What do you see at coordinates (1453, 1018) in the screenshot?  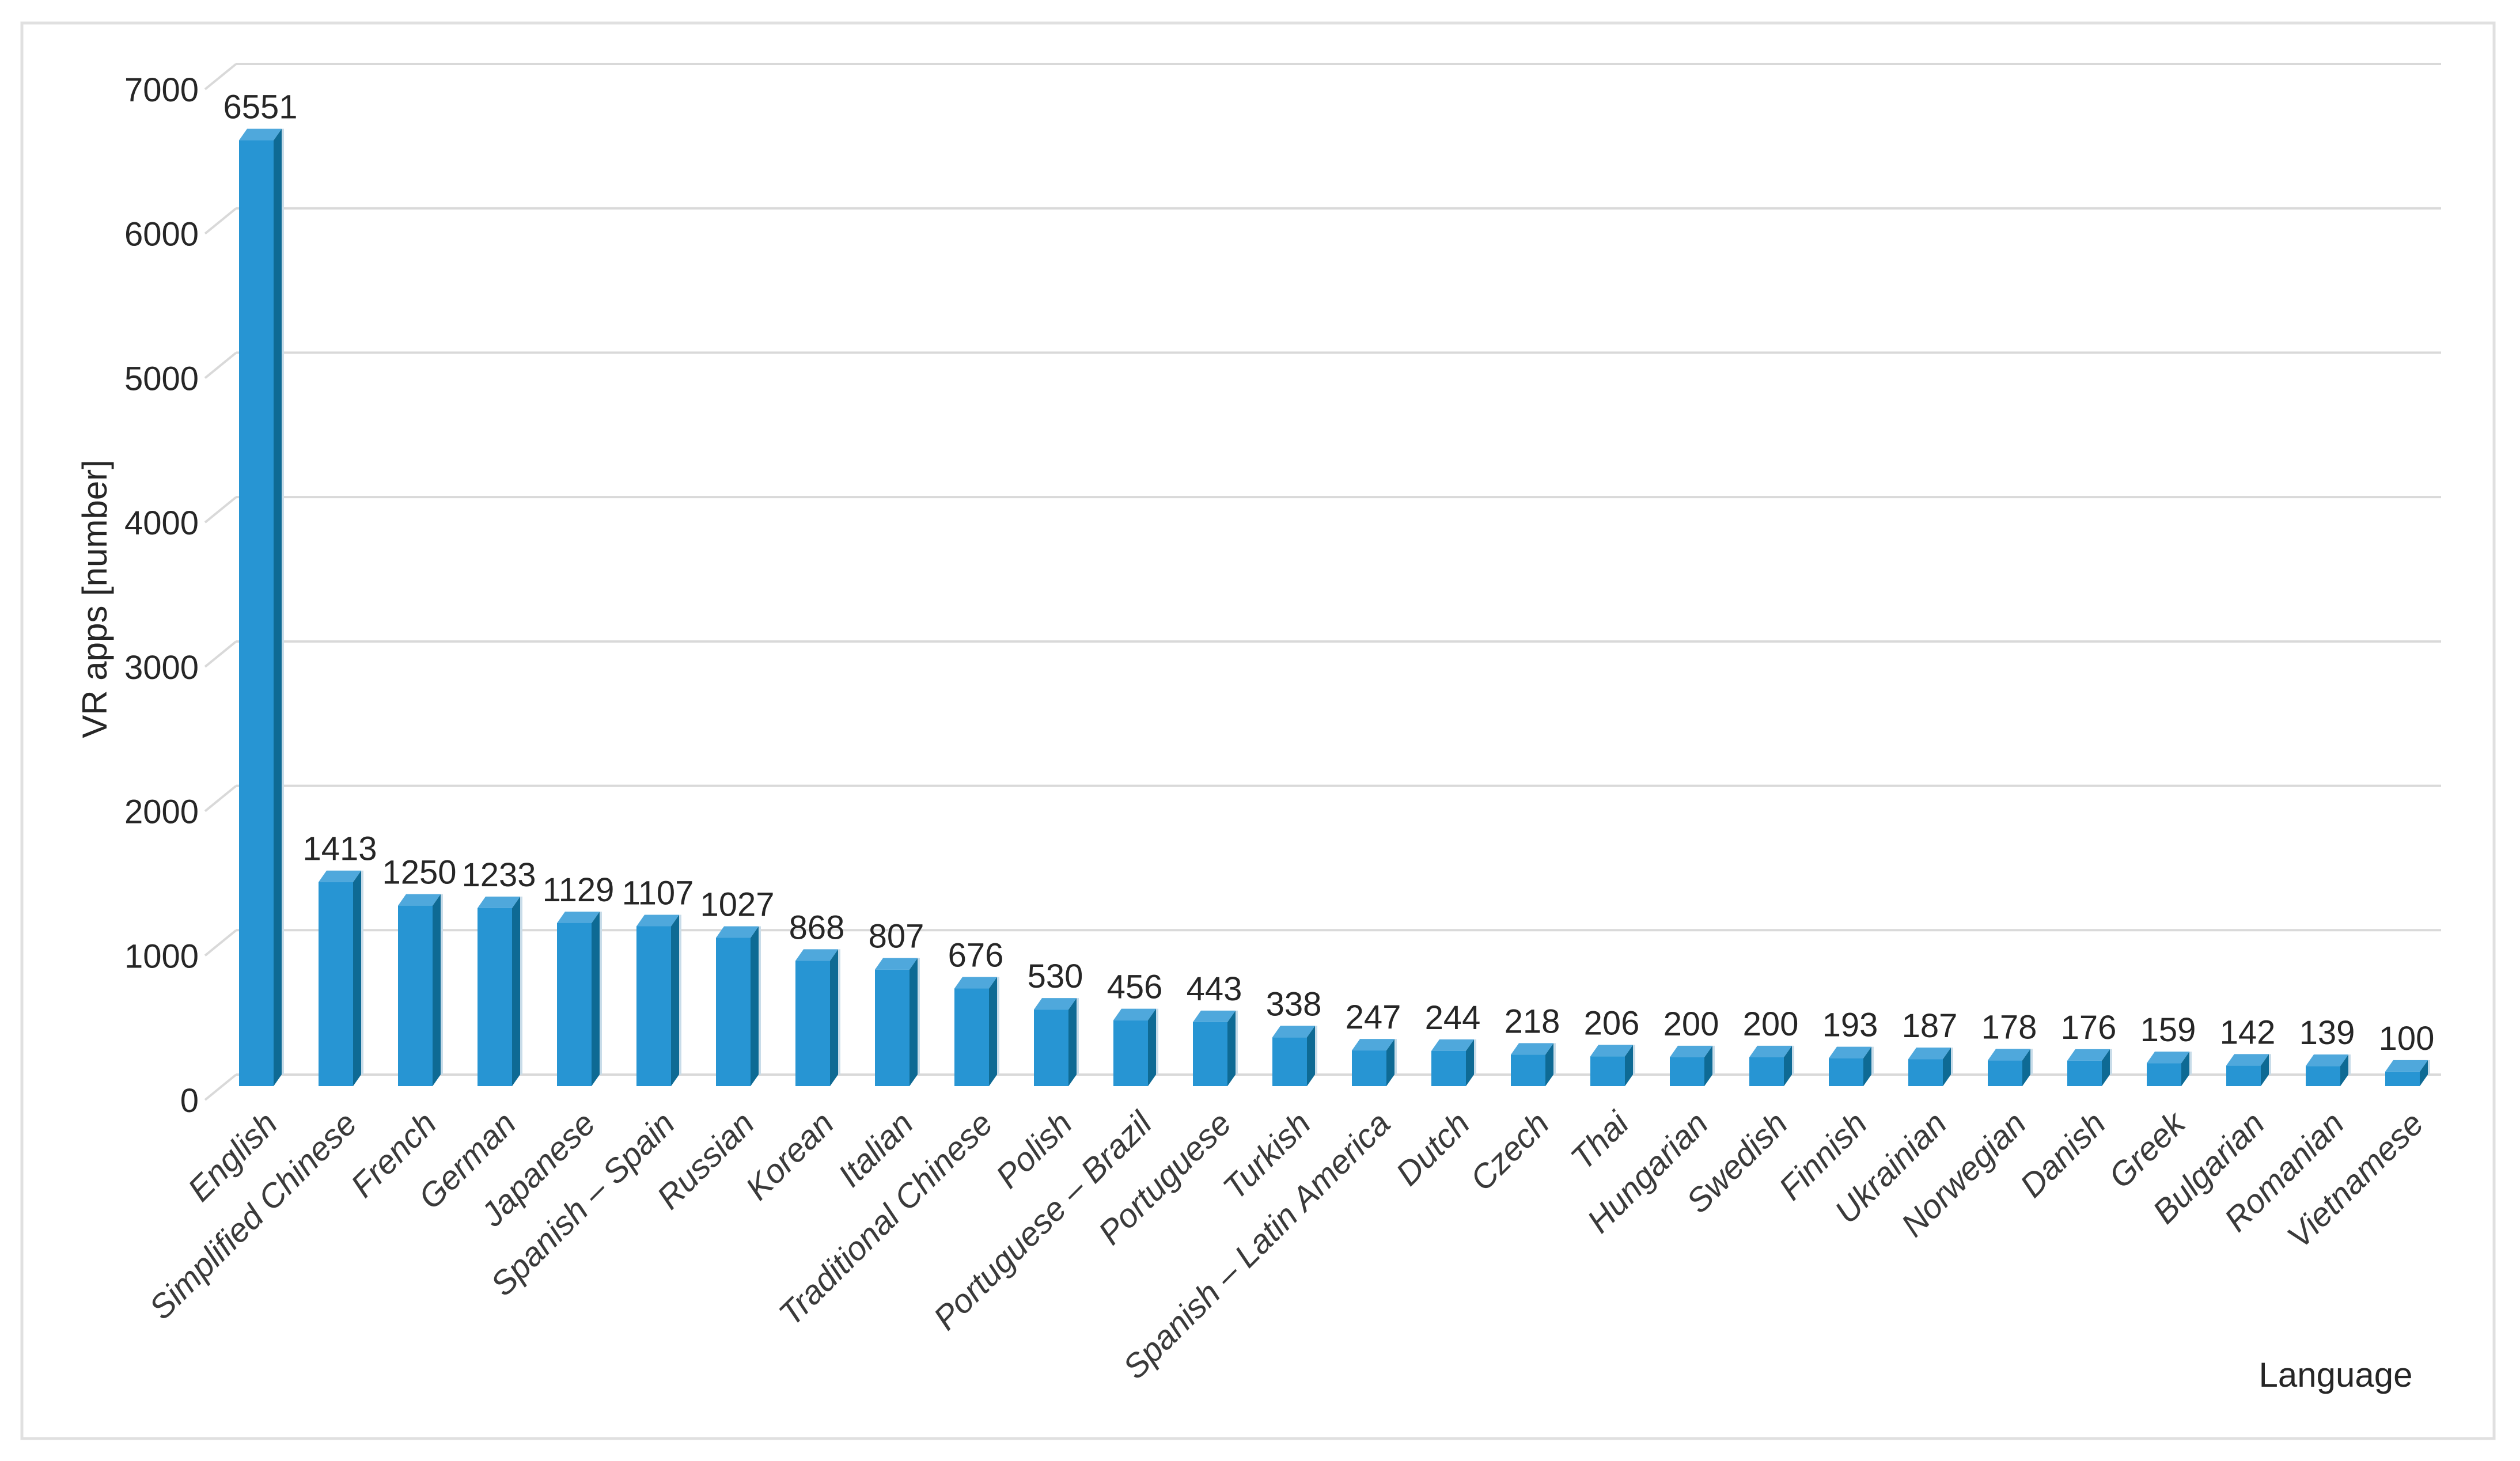 I see `bar-value-label: 244` at bounding box center [1453, 1018].